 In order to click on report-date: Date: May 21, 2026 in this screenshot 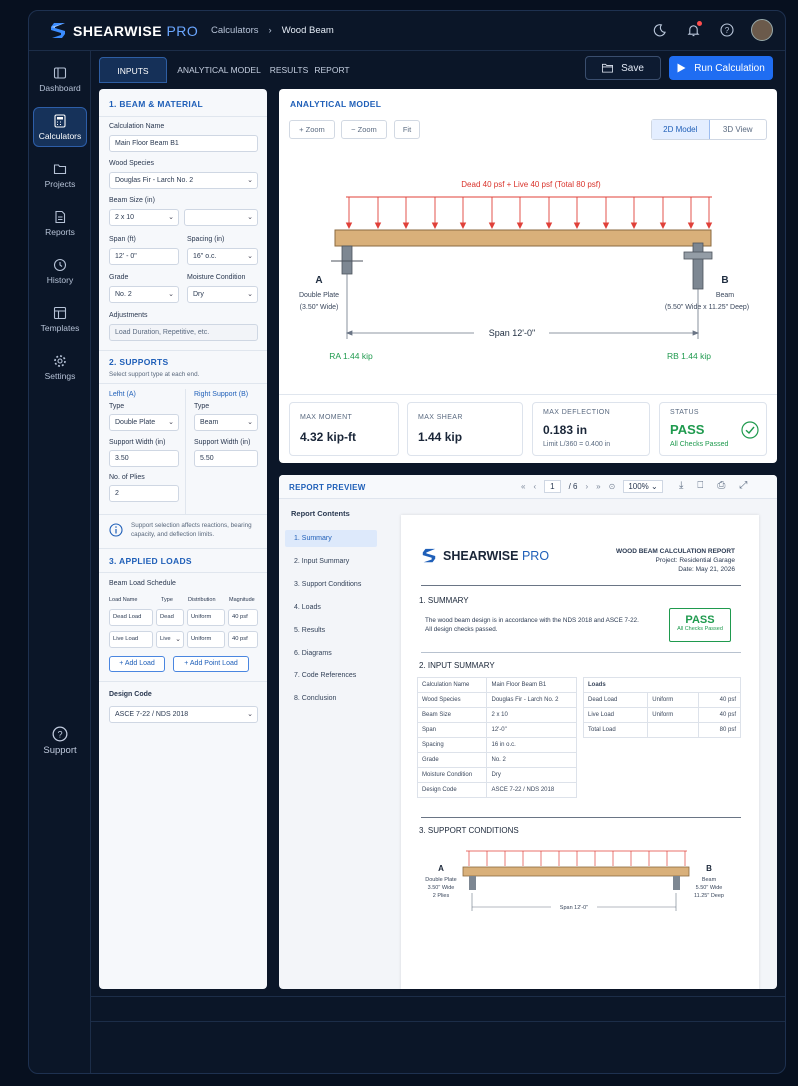, I will do `click(706, 569)`.